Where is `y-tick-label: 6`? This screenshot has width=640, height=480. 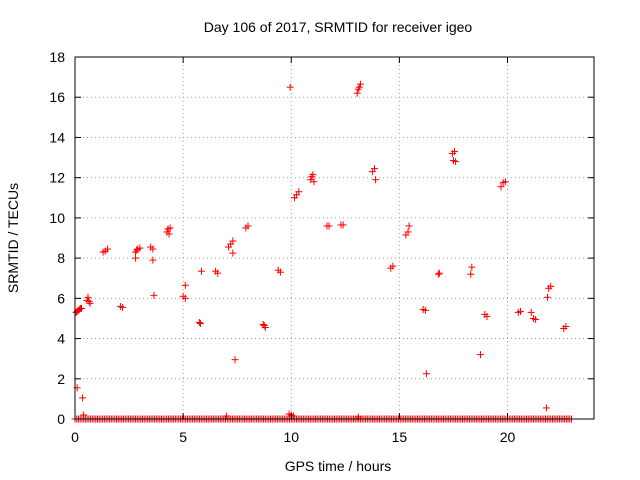 y-tick-label: 6 is located at coordinates (61, 298).